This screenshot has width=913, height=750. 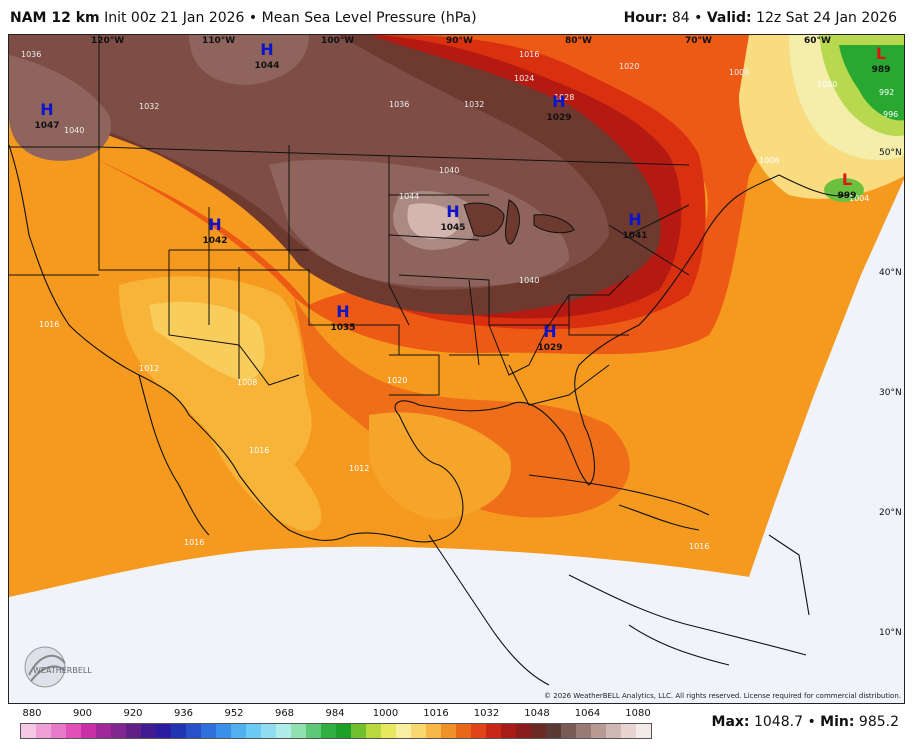 What do you see at coordinates (214, 241) in the screenshot?
I see `pressure-center-value: 1042` at bounding box center [214, 241].